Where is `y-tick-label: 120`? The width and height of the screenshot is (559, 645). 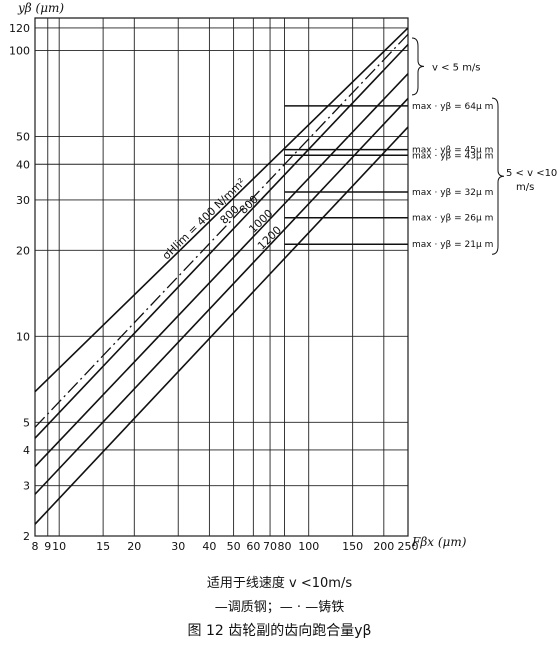 y-tick-label: 120 is located at coordinates (19, 28).